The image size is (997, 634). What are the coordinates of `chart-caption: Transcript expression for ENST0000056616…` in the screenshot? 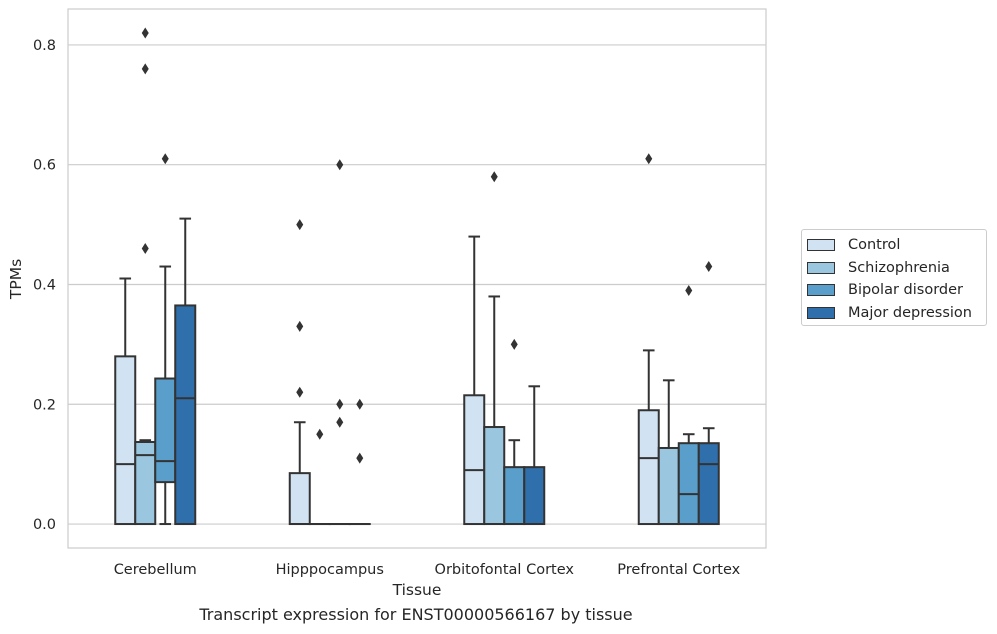 It's located at (416, 614).